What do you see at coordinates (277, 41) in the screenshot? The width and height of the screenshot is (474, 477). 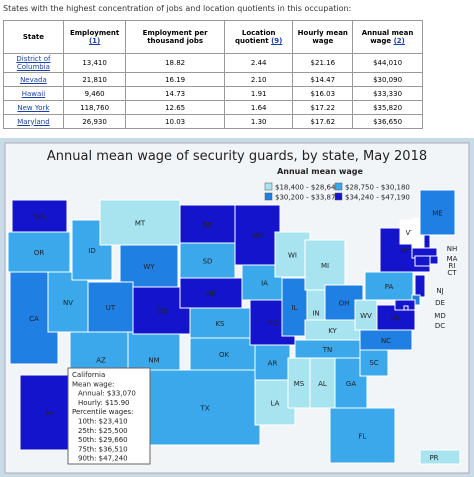 I see `footnote-link: (9)` at bounding box center [277, 41].